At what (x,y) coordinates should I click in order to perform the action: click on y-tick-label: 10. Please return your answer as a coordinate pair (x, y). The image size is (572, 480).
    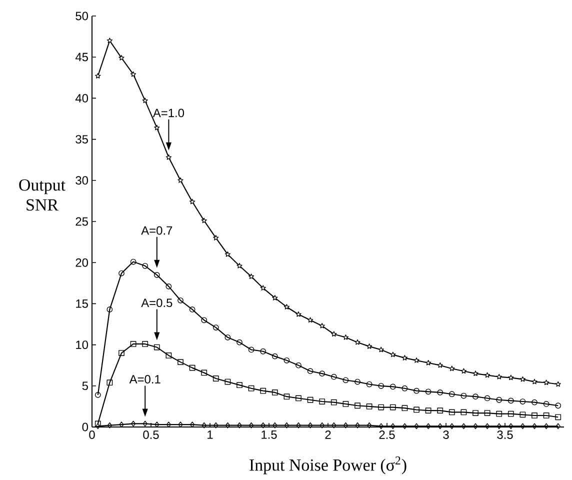
    Looking at the image, I should click on (82, 345).